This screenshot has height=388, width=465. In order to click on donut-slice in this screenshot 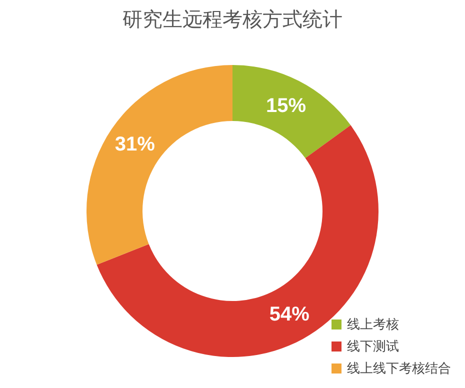, I will do `click(291, 111)`.